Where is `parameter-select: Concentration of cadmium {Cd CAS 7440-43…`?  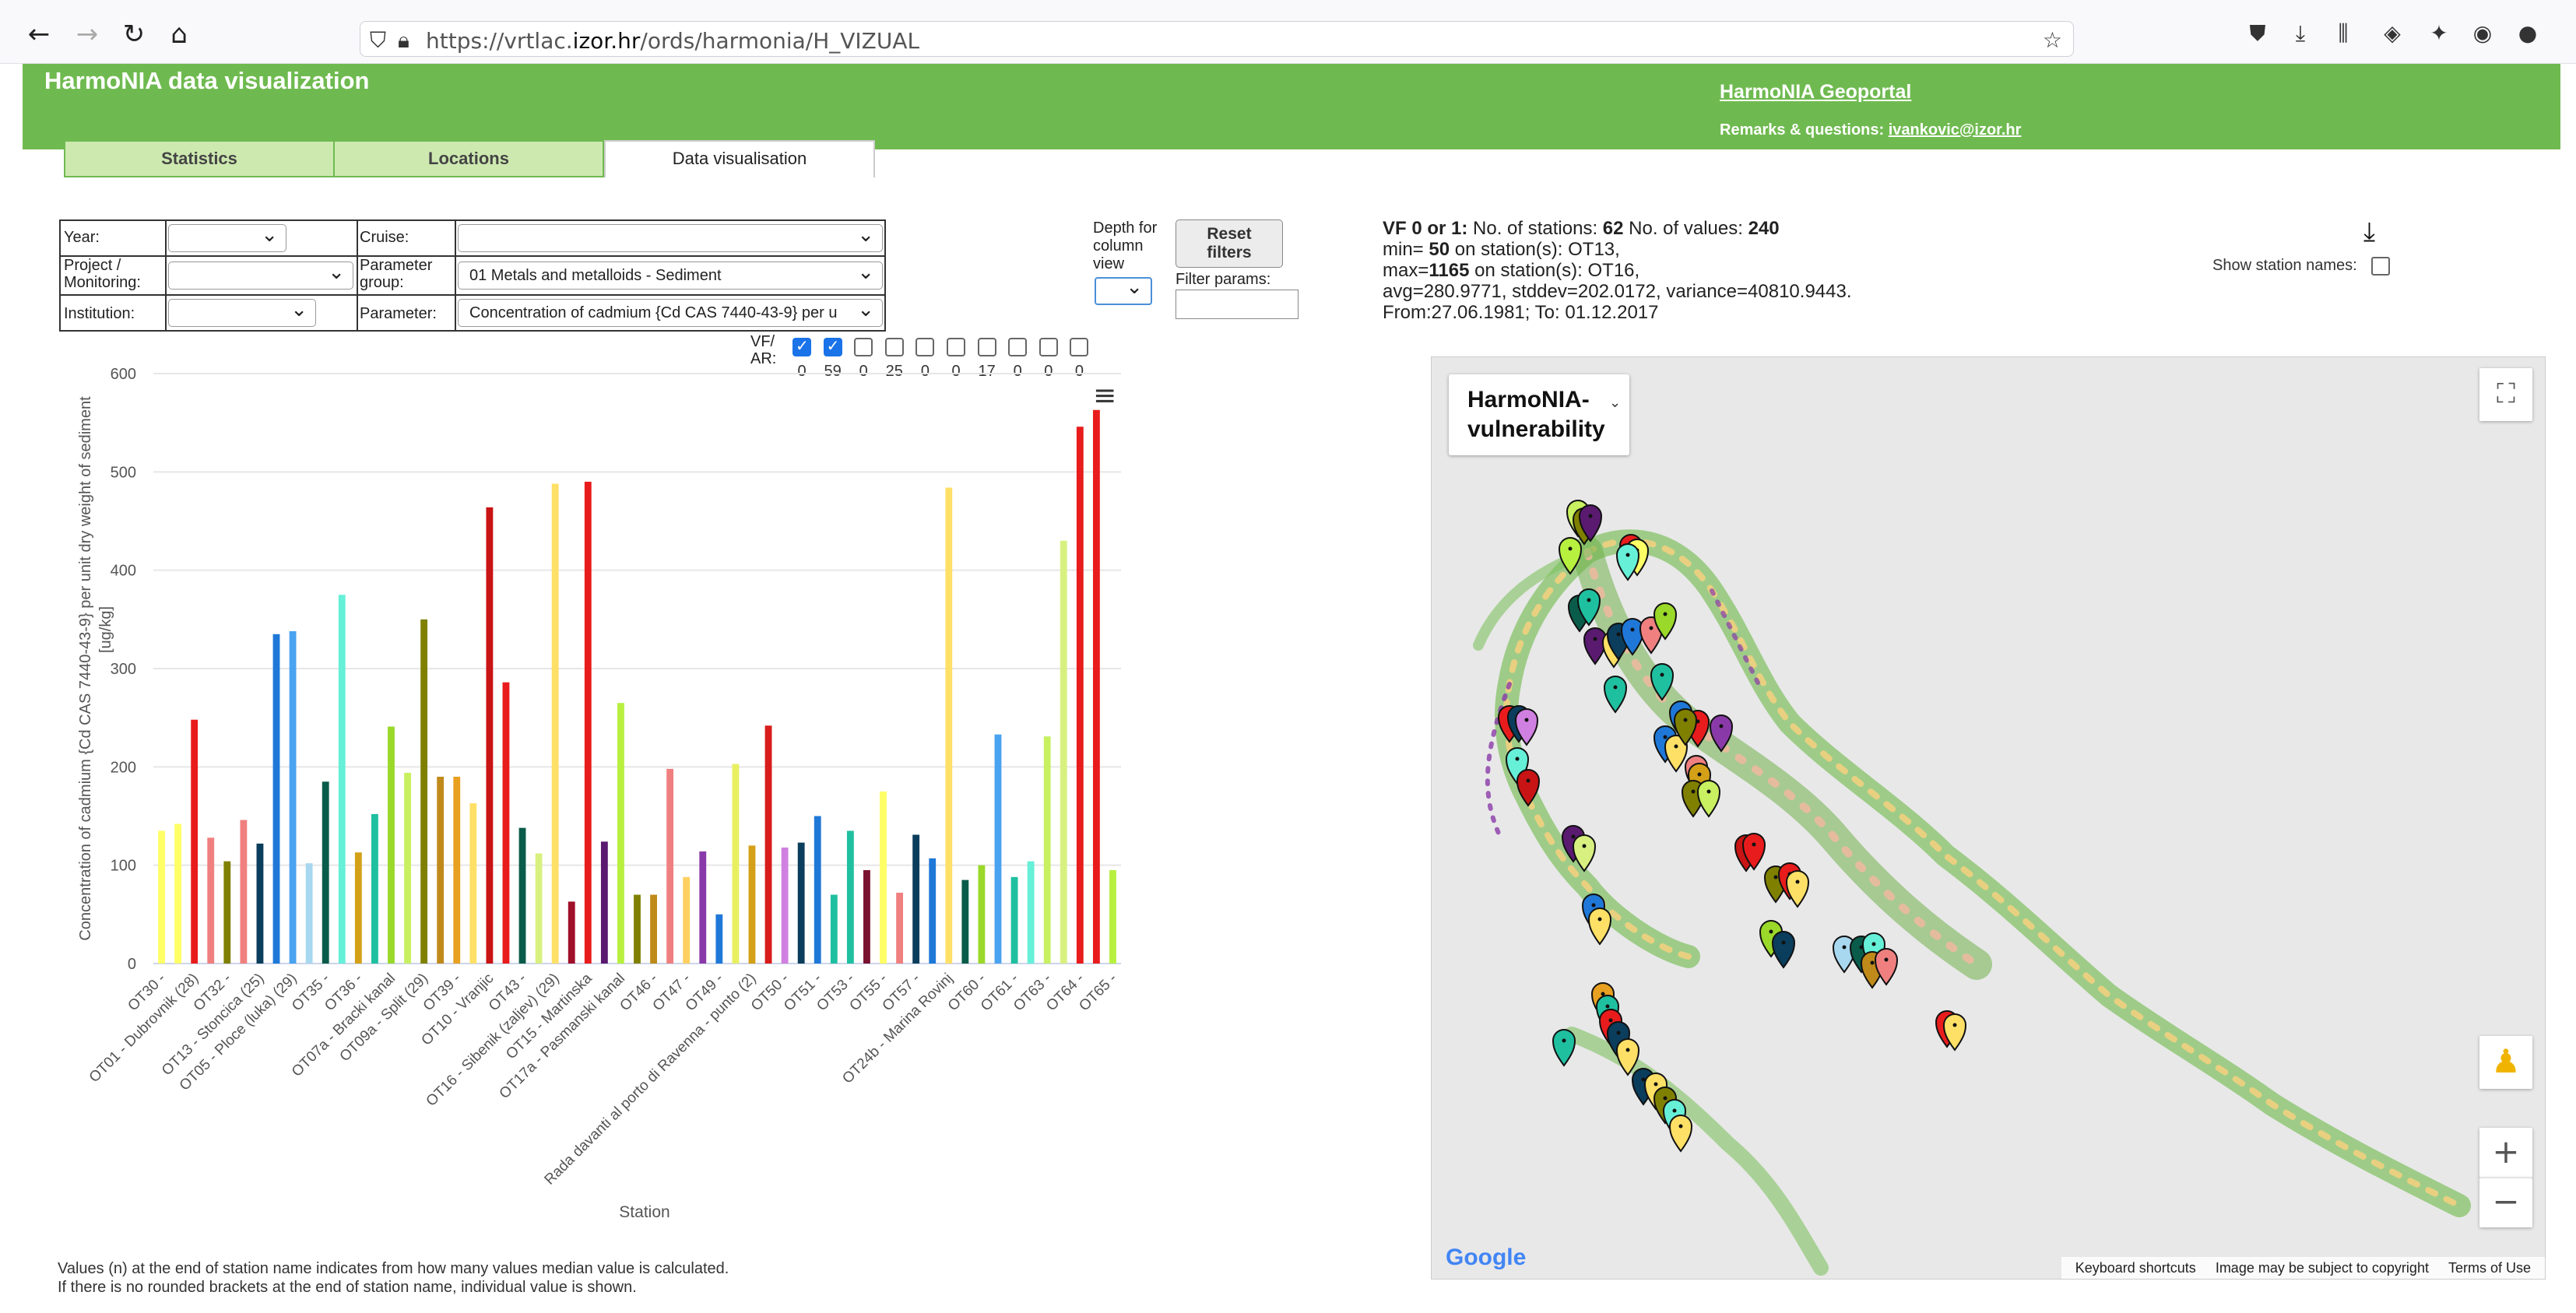 parameter-select: Concentration of cadmium {Cd CAS 7440-43… is located at coordinates (671, 313).